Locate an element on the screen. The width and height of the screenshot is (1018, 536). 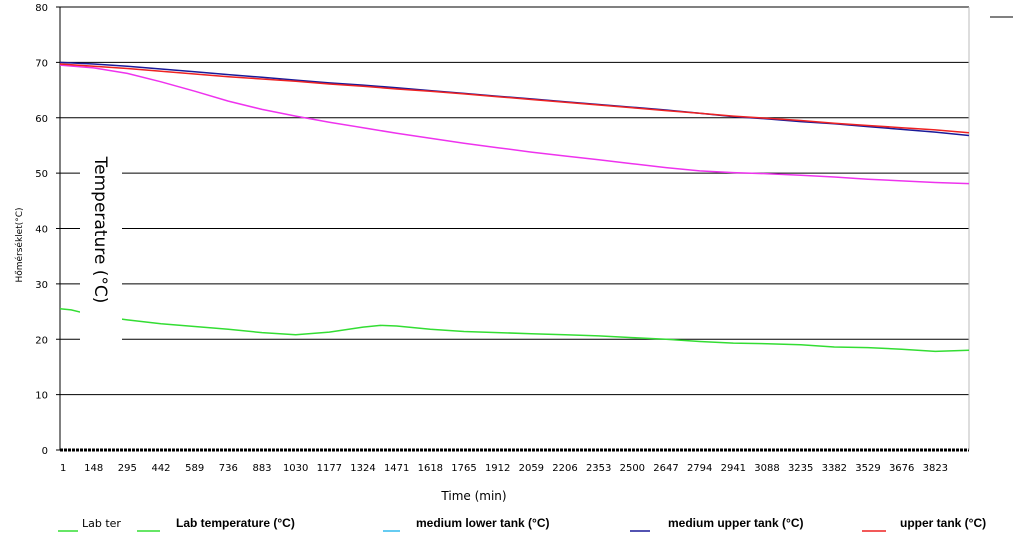
series-line-medium_upper is located at coordinates (514, 99).